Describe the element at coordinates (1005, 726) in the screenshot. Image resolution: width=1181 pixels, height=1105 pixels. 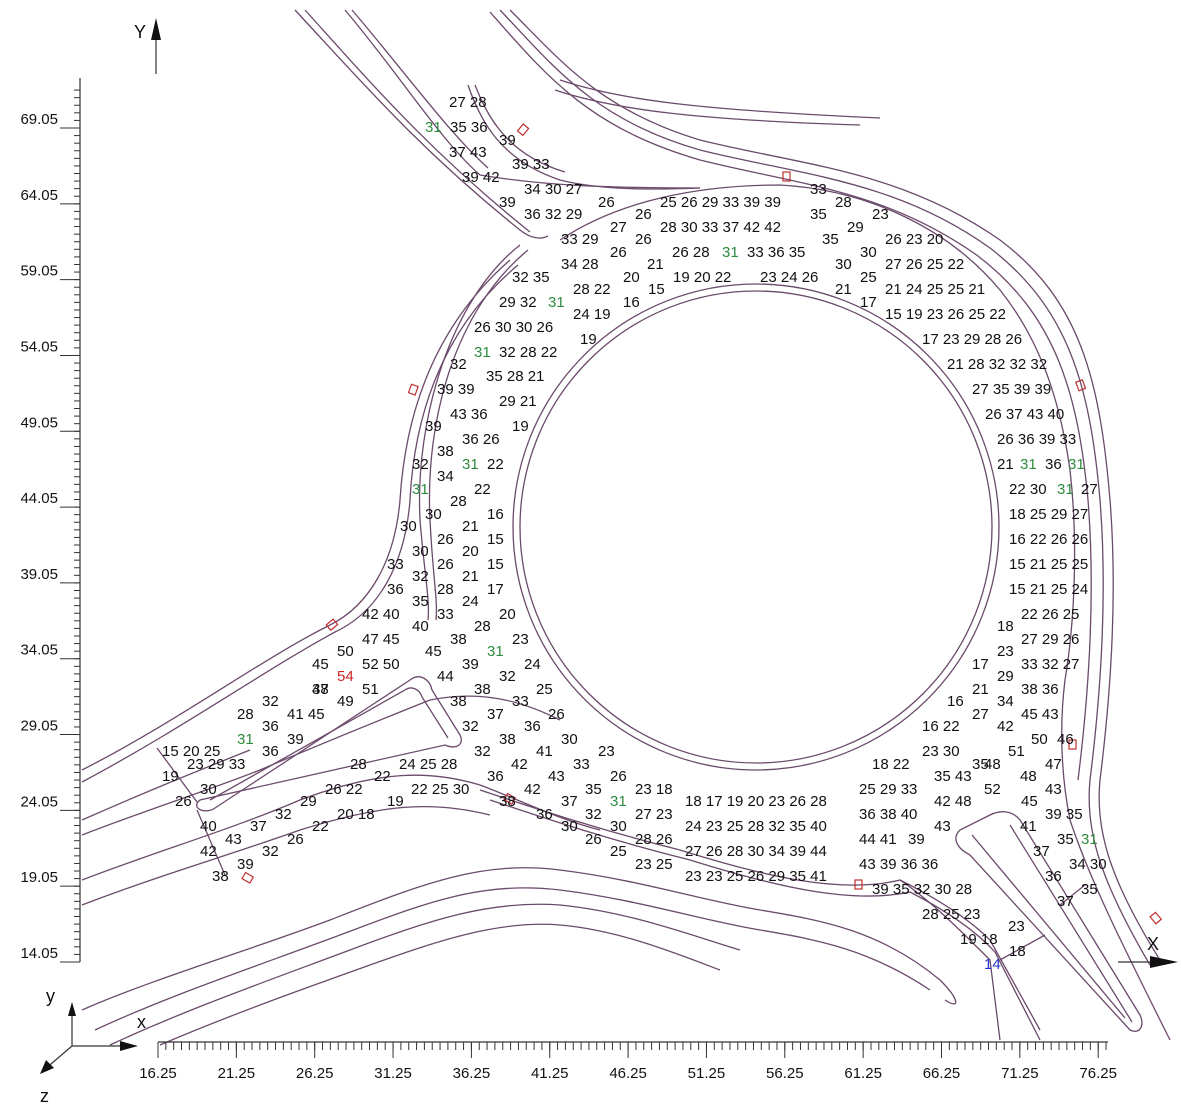
I see `value-label: 42` at that location.